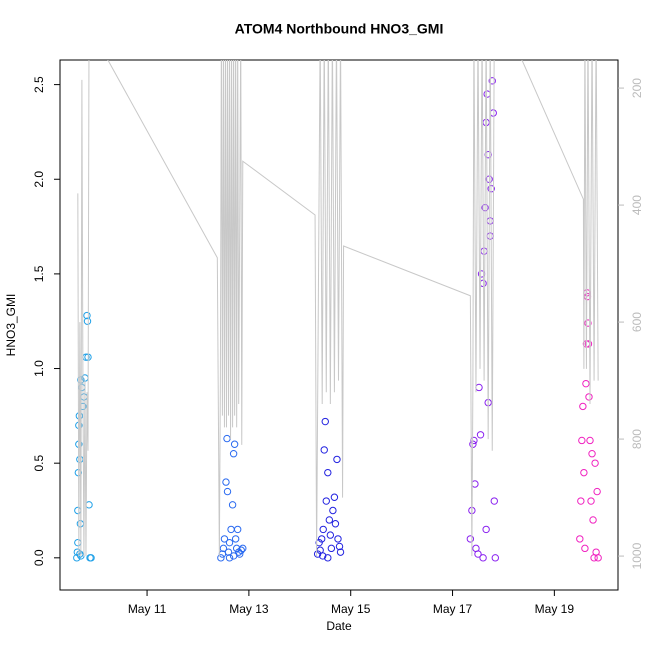 Image resolution: width=650 pixels, height=655 pixels. I want to click on chart-title: ATOM4 Northbound HNO3_GMI, so click(339, 29).